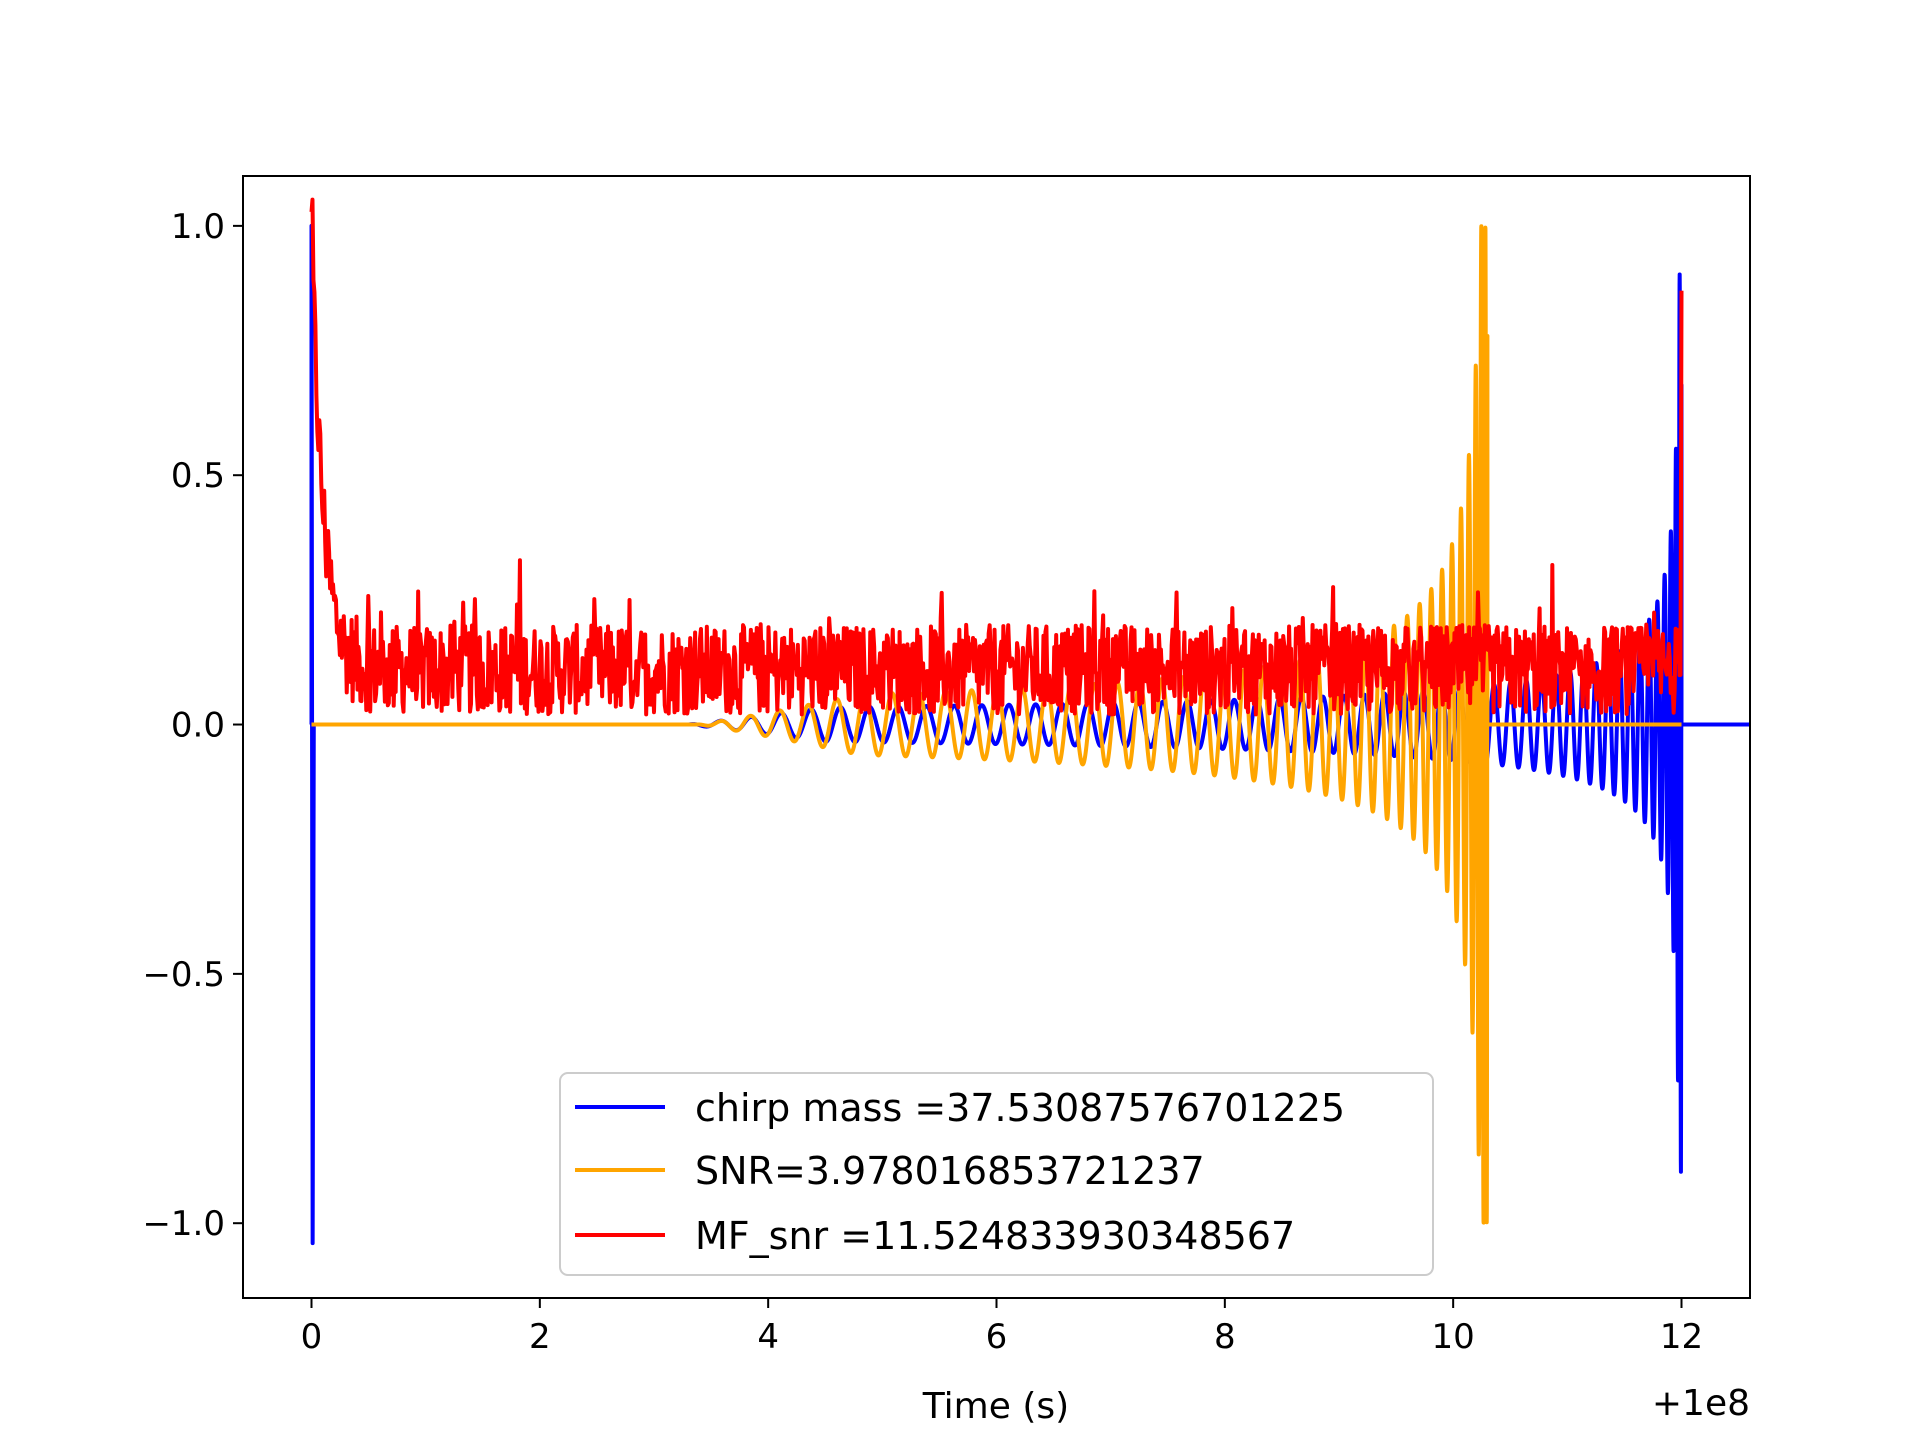 This screenshot has width=1920, height=1440. What do you see at coordinates (950, 1171) in the screenshot?
I see `legend-label-snr: SNR=3.978016853721237` at bounding box center [950, 1171].